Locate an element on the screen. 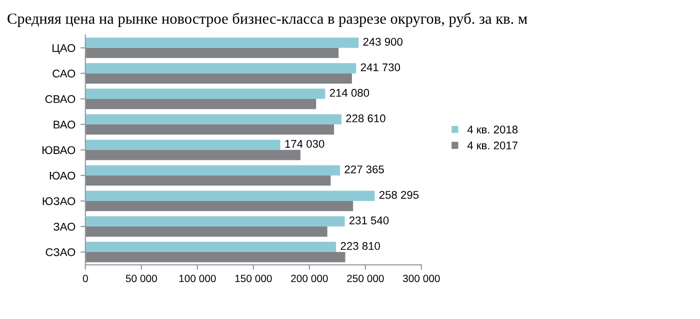 The width and height of the screenshot is (700, 319). x-tick-label: 0 is located at coordinates (85, 278).